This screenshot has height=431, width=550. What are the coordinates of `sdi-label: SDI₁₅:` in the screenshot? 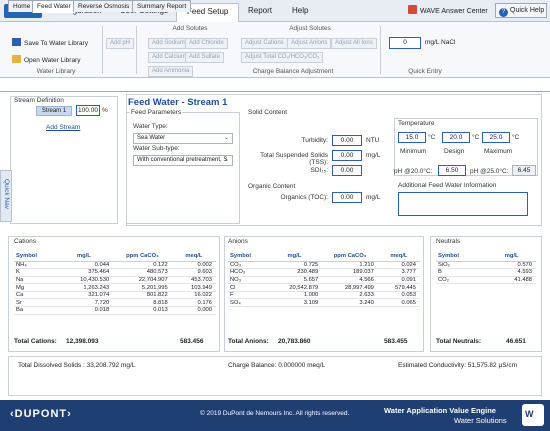 It's located at (319, 170).